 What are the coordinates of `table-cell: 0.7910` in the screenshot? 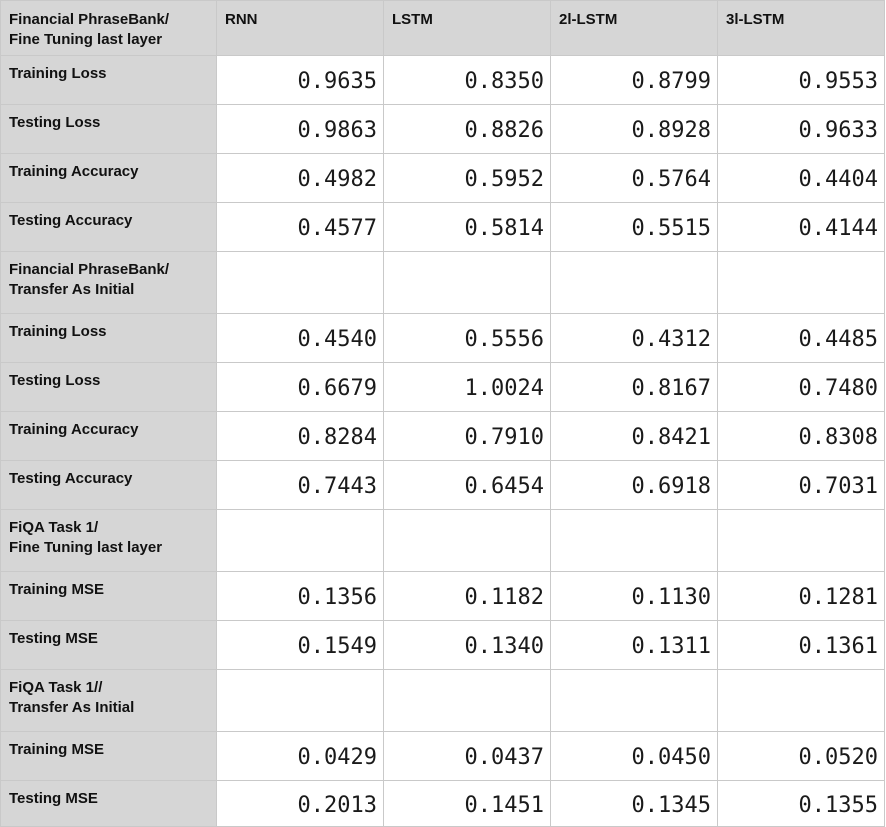 It's located at (467, 436).